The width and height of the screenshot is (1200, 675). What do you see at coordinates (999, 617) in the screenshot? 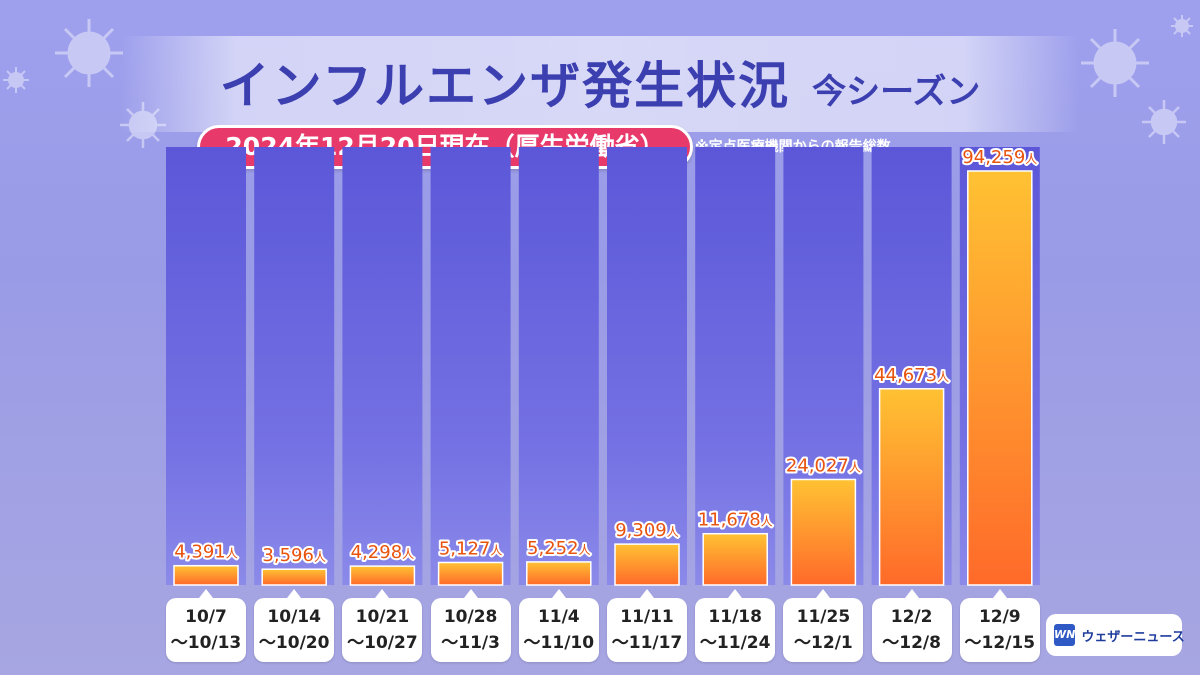
I see `week-start: 12/9` at bounding box center [999, 617].